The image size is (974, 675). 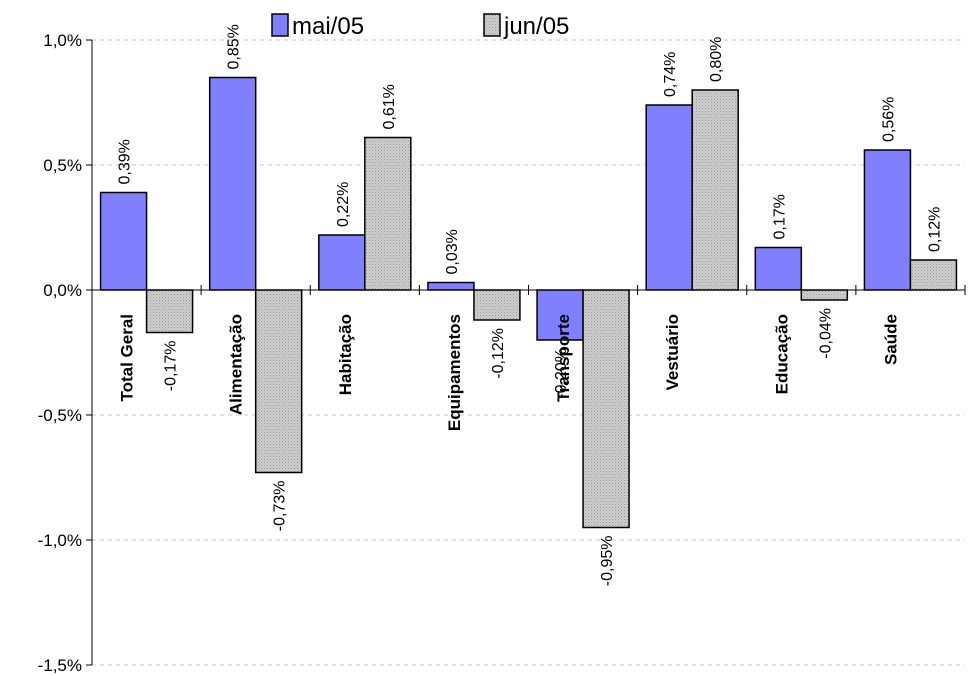 I want to click on category-label: Transporte, so click(x=563, y=358).